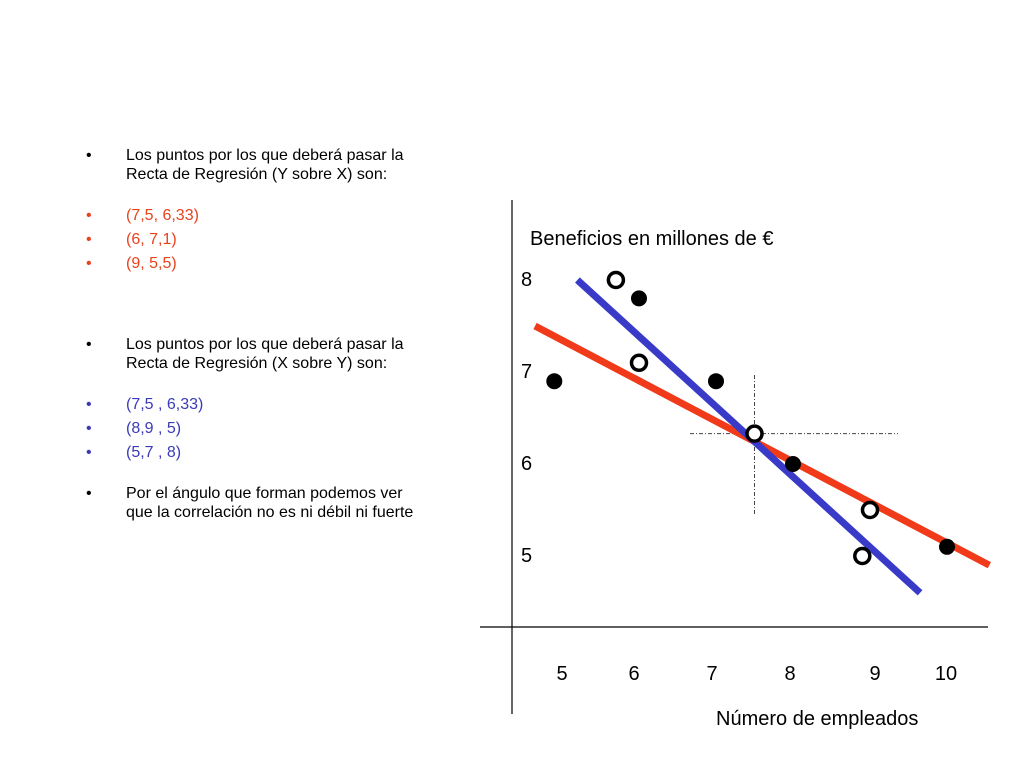  I want to click on group-yx-points: (7,5, 6,33) (6, 7,1) (9, 5,5), so click(251, 239).